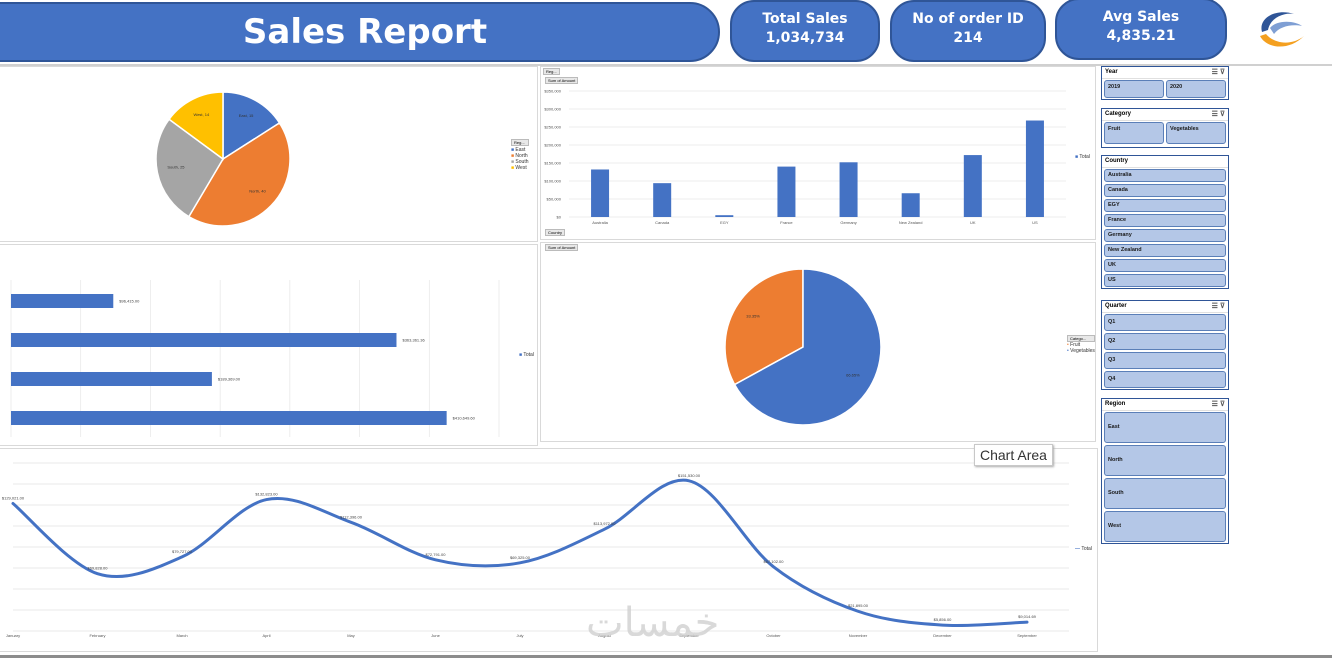  I want to click on country-bar-egy, so click(724, 216).